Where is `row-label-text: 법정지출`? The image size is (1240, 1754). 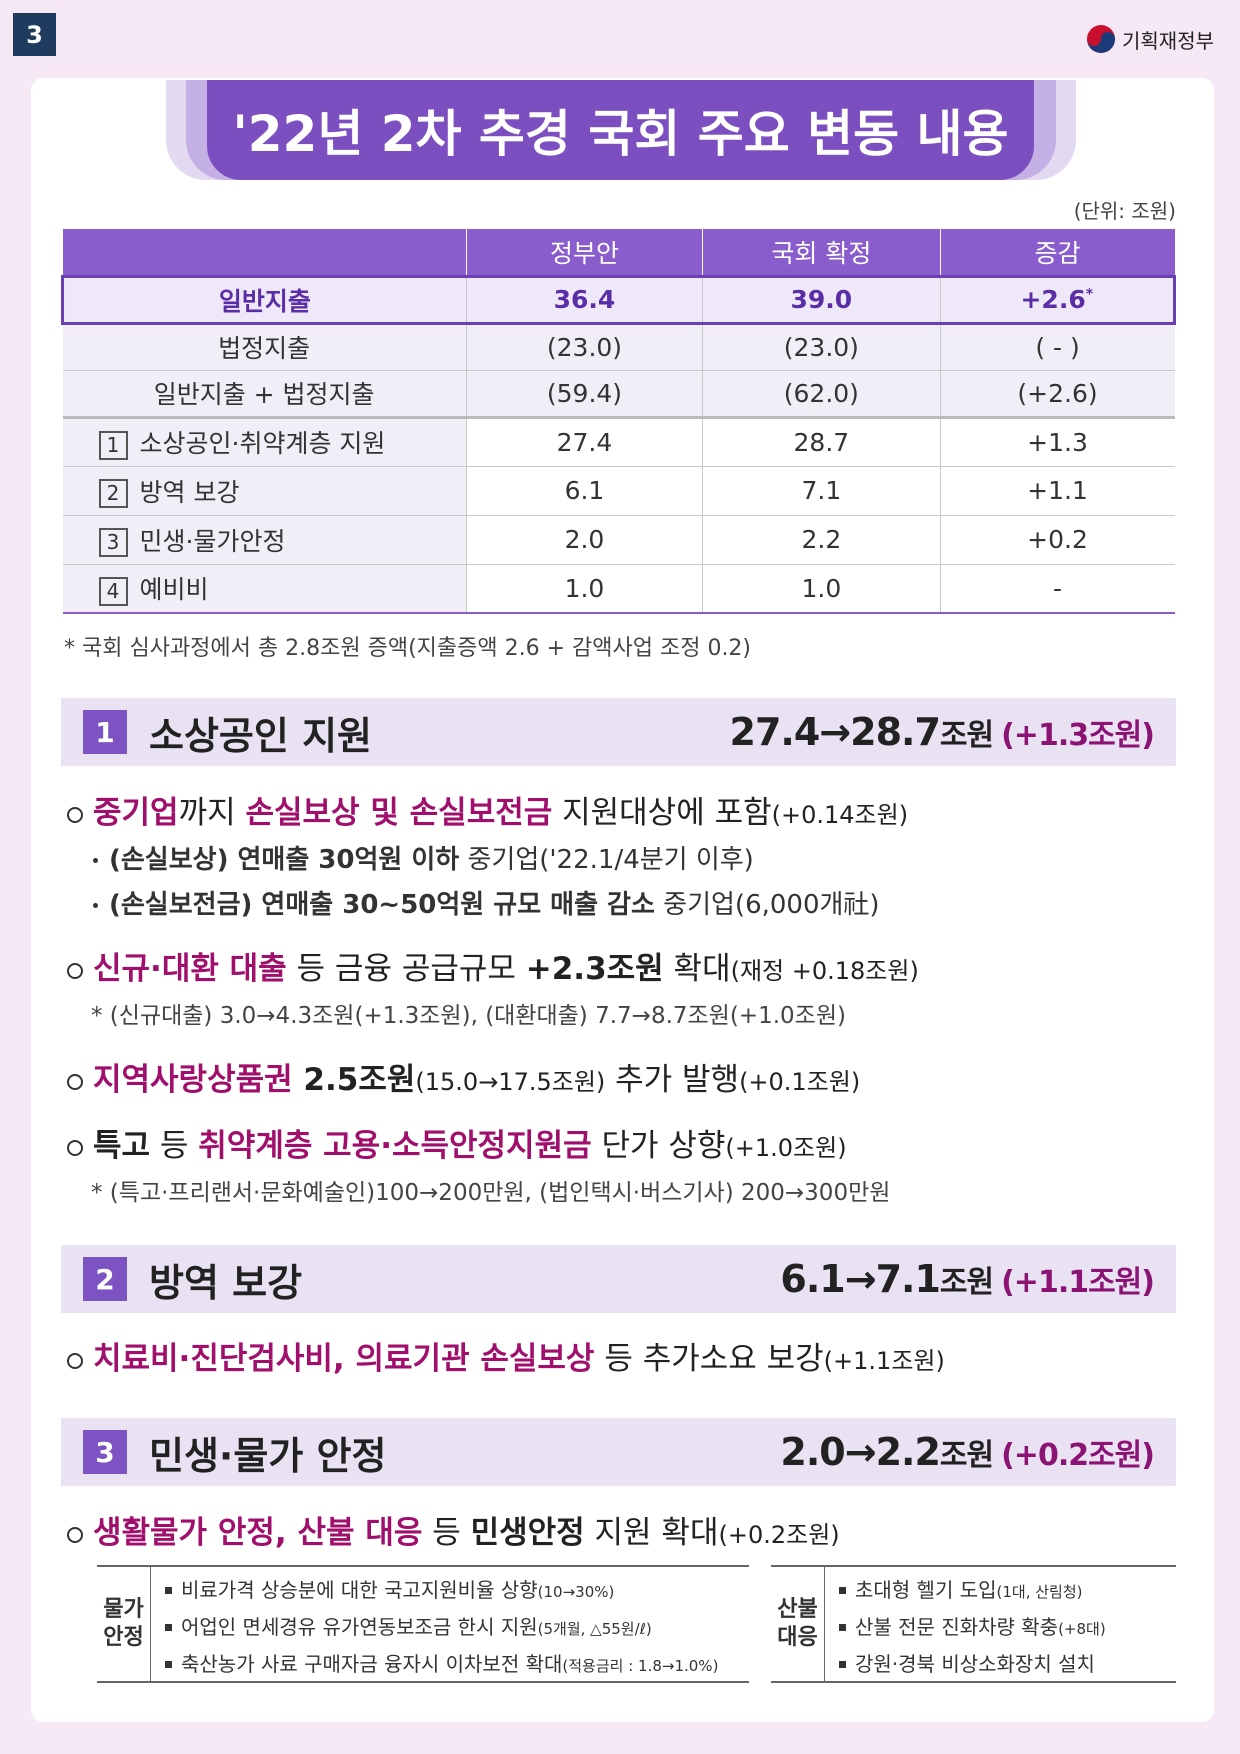
row-label-text: 법정지출 is located at coordinates (264, 348).